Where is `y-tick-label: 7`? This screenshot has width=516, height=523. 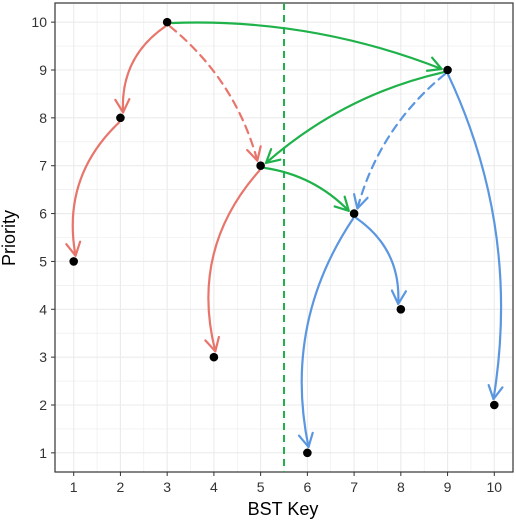
y-tick-label: 7 is located at coordinates (43, 166).